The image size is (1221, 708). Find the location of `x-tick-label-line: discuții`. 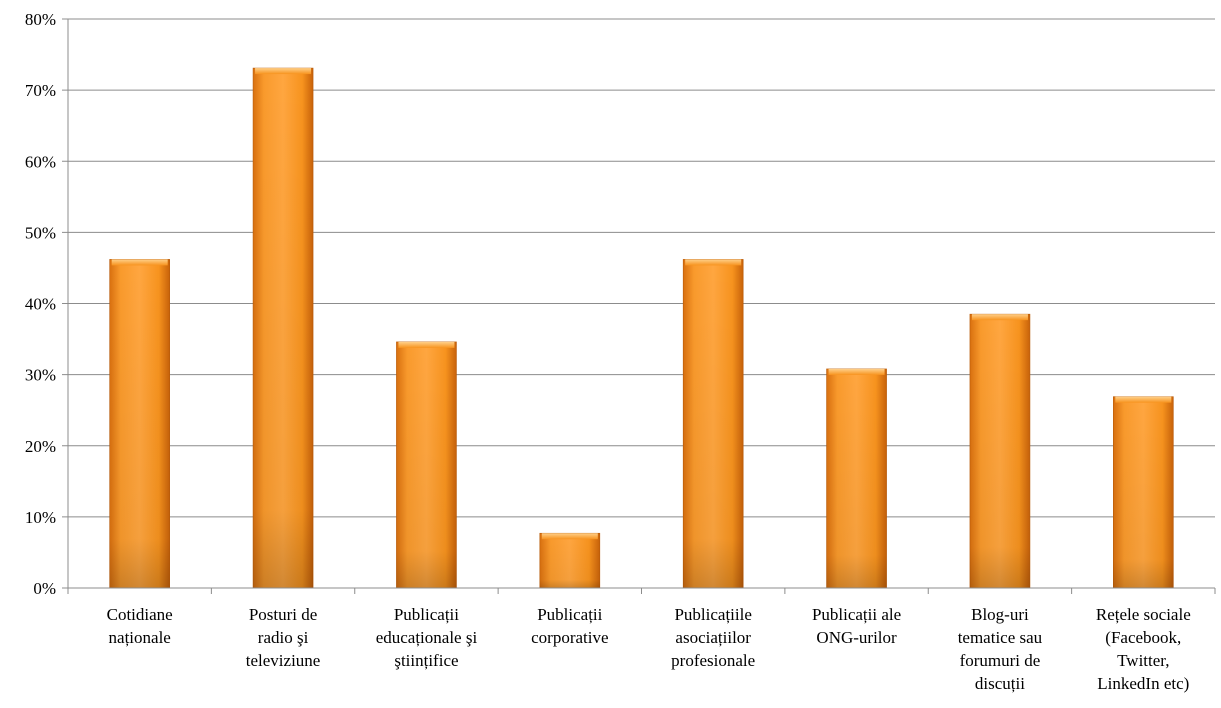

x-tick-label-line: discuții is located at coordinates (1000, 683).